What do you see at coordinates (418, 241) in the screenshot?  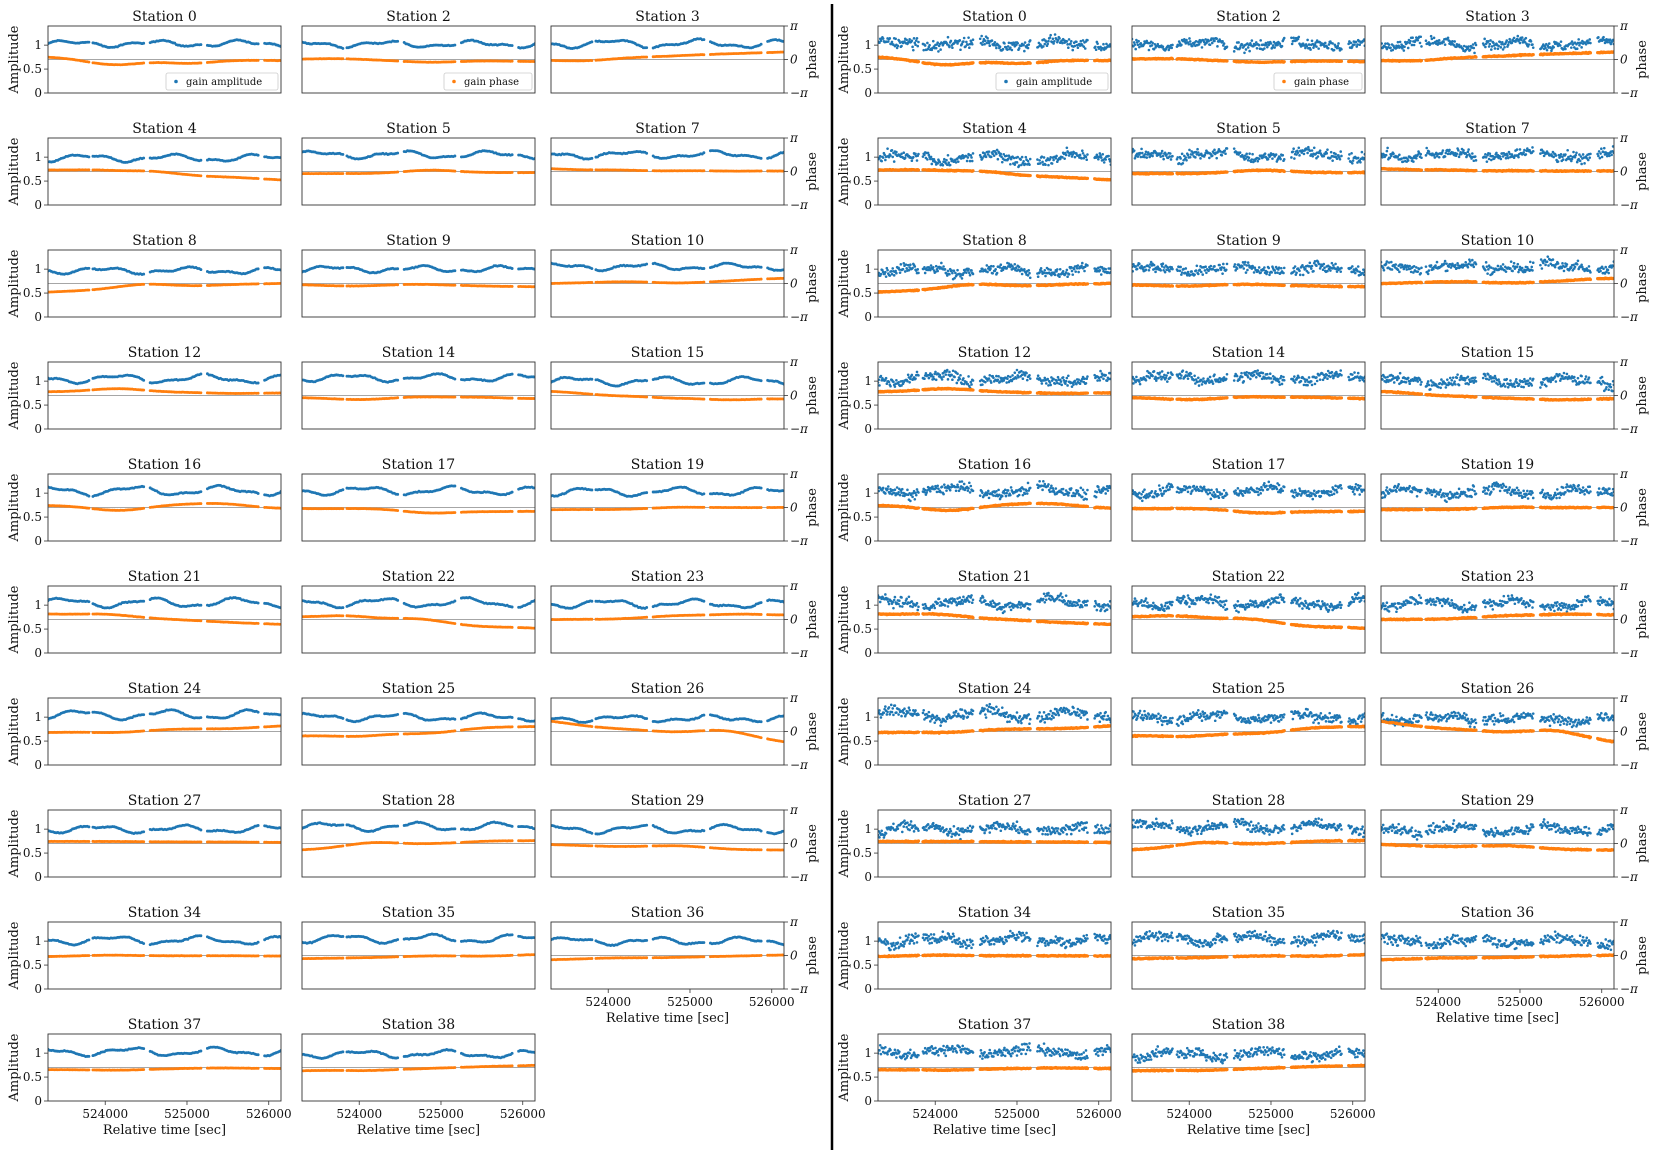 I see `subplot-title: Station 9` at bounding box center [418, 241].